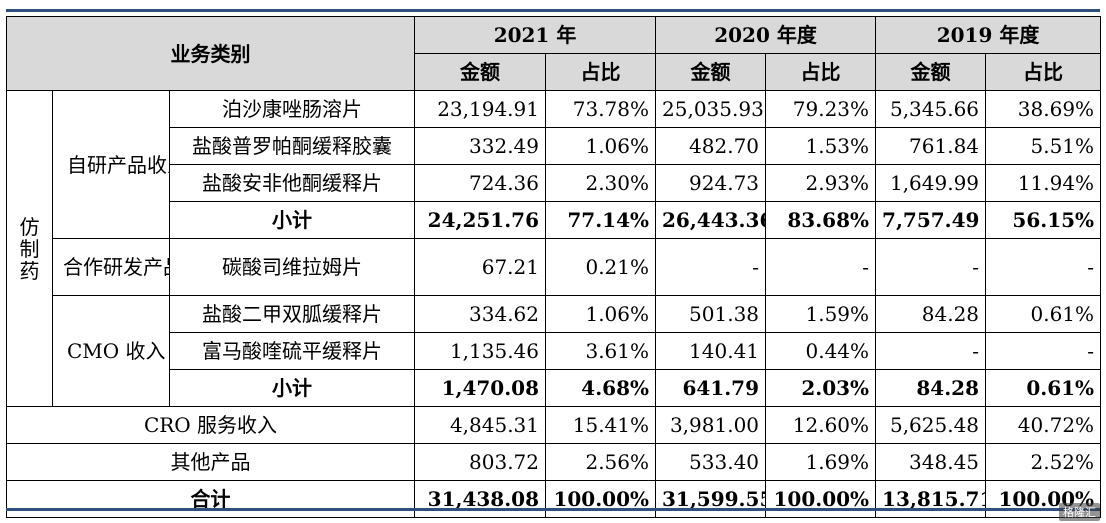 This screenshot has height=523, width=1106. What do you see at coordinates (480, 183) in the screenshot?
I see `cell: 724.36` at bounding box center [480, 183].